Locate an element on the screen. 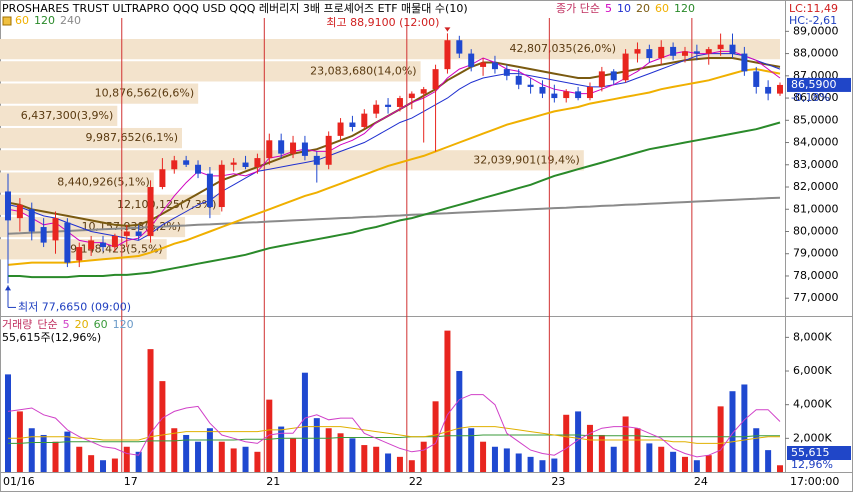 The image size is (853, 492). y-tick-label: 80,0000 is located at coordinates (816, 230).